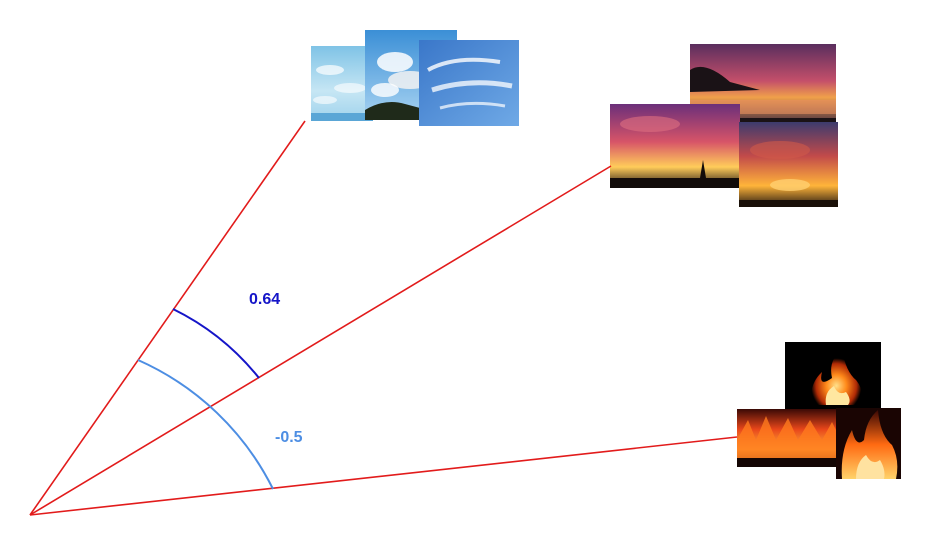 Image resolution: width=928 pixels, height=541 pixels. I want to click on ray-fire, so click(383, 476).